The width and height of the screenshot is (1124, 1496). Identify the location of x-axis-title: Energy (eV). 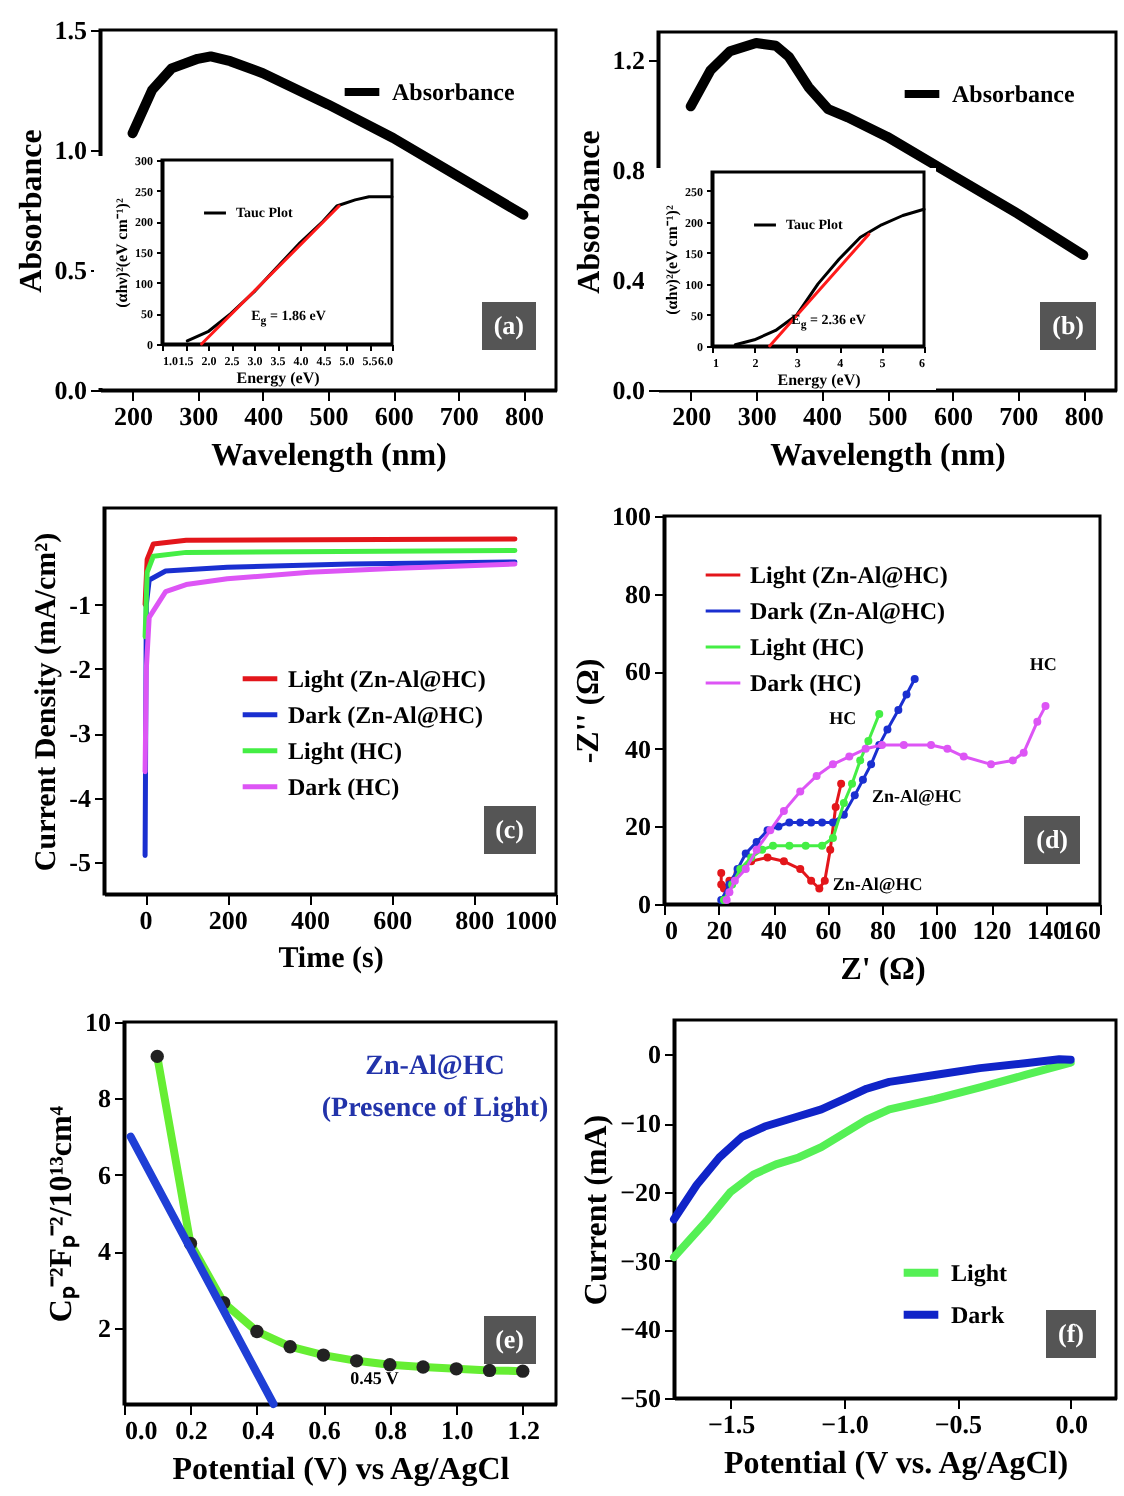
(819, 380).